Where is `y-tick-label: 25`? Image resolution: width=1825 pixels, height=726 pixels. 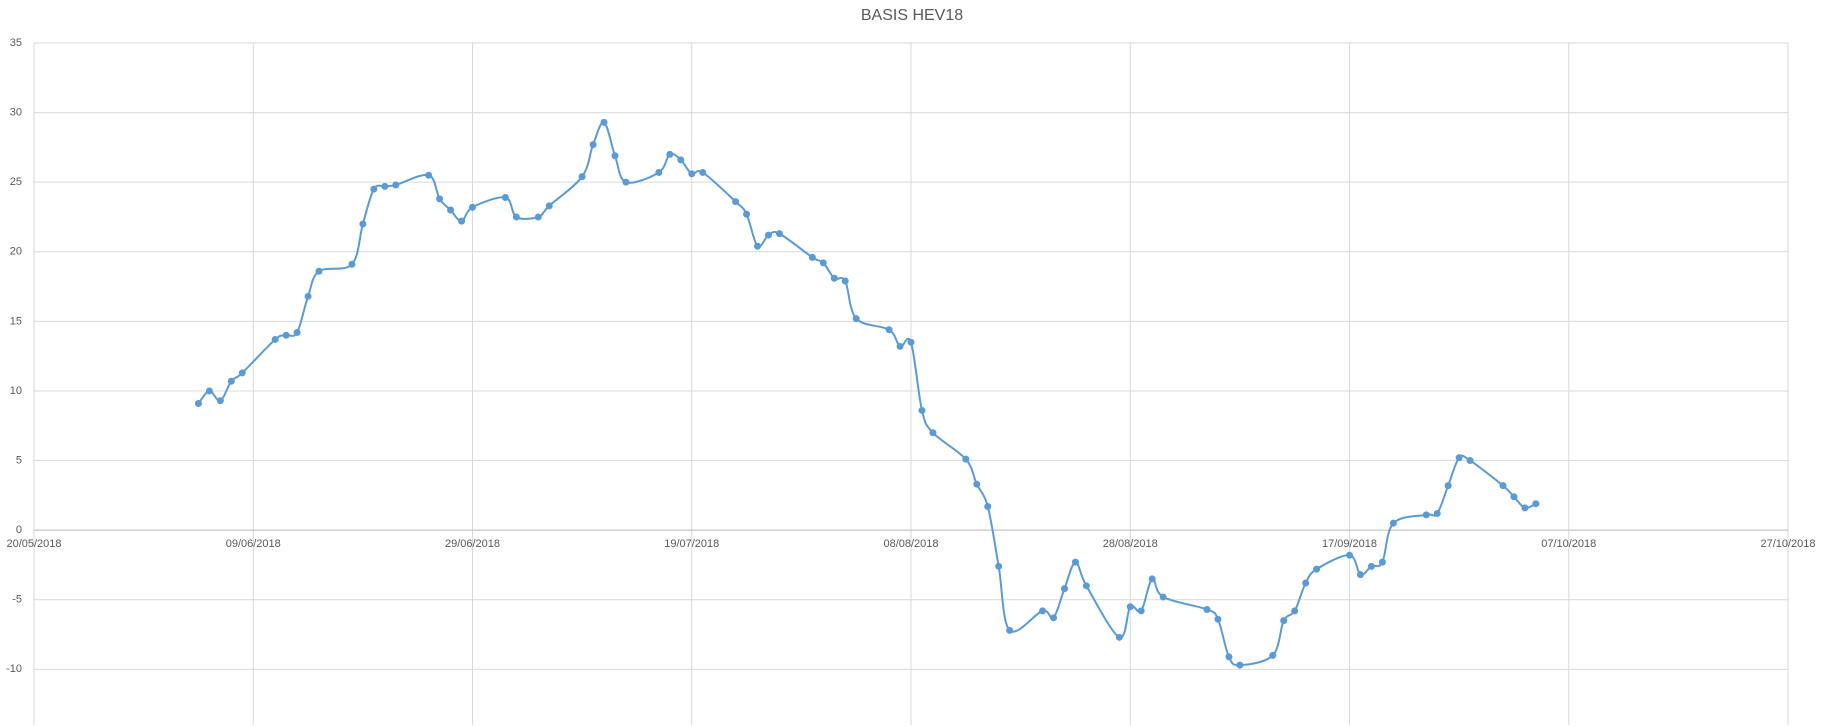 y-tick-label: 25 is located at coordinates (16, 182).